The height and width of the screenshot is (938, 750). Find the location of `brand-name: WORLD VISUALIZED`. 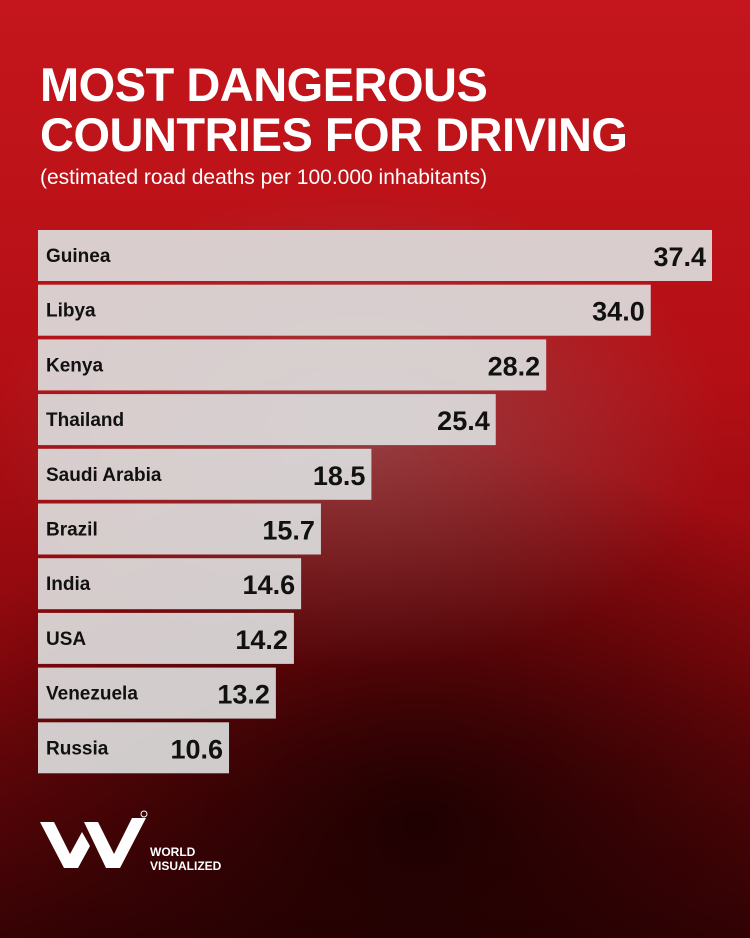

brand-name: WORLD VISUALIZED is located at coordinates (185, 859).